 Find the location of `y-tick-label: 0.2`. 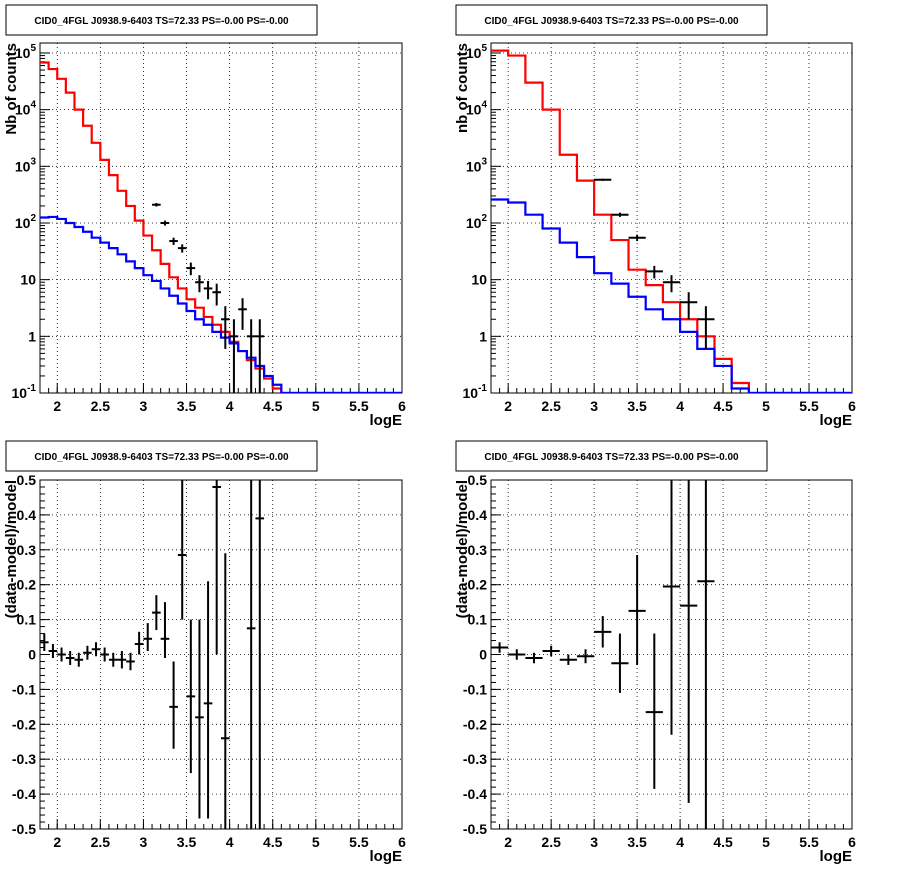

y-tick-label: 0.2 is located at coordinates (27, 585).